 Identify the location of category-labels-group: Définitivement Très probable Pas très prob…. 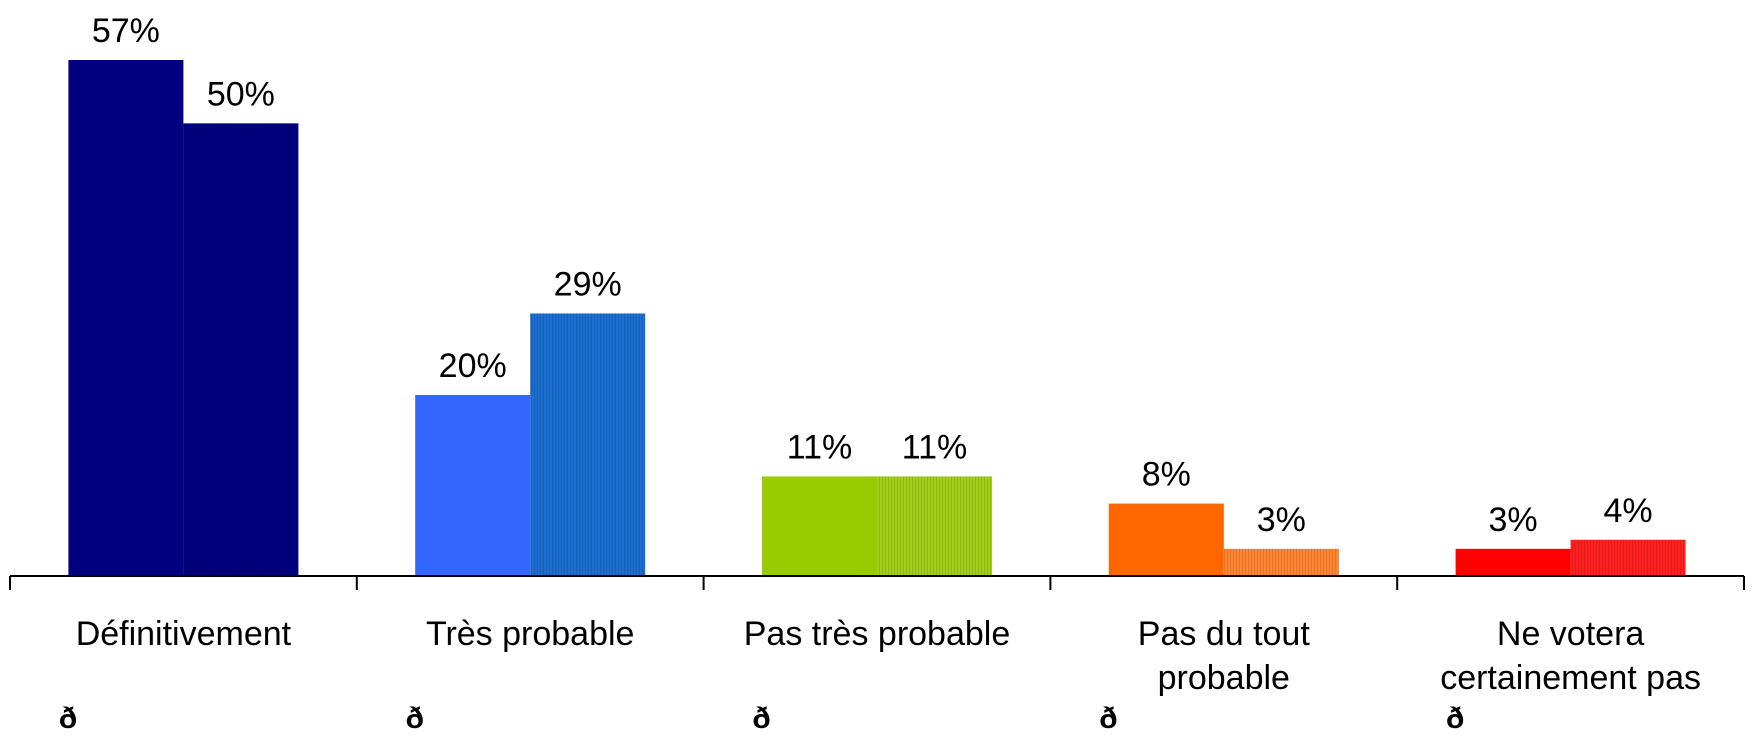
(888, 656).